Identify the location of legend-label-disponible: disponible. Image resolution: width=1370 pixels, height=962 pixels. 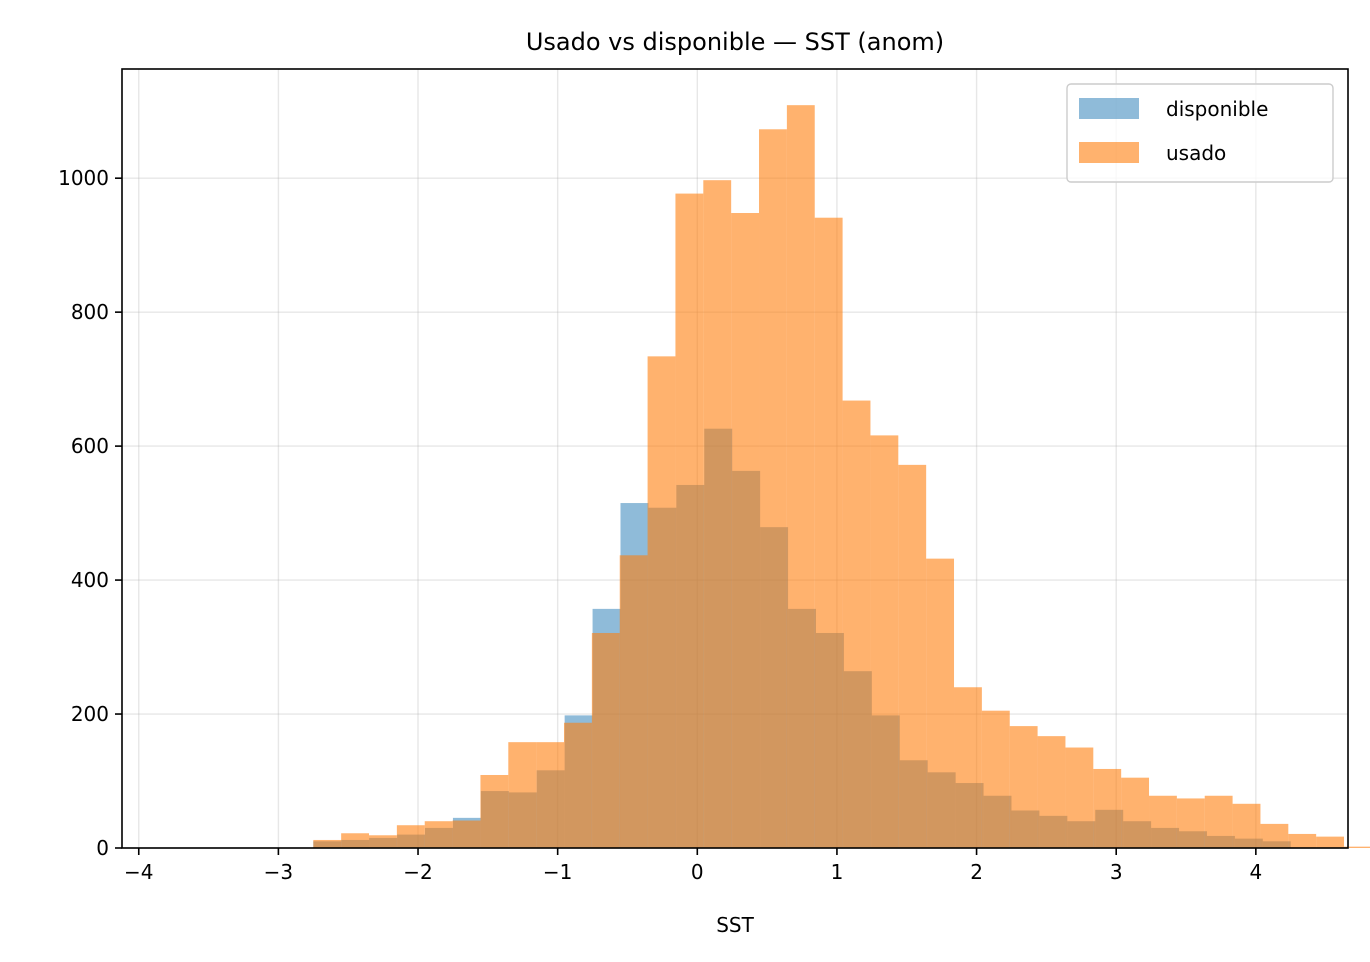
(1217, 109).